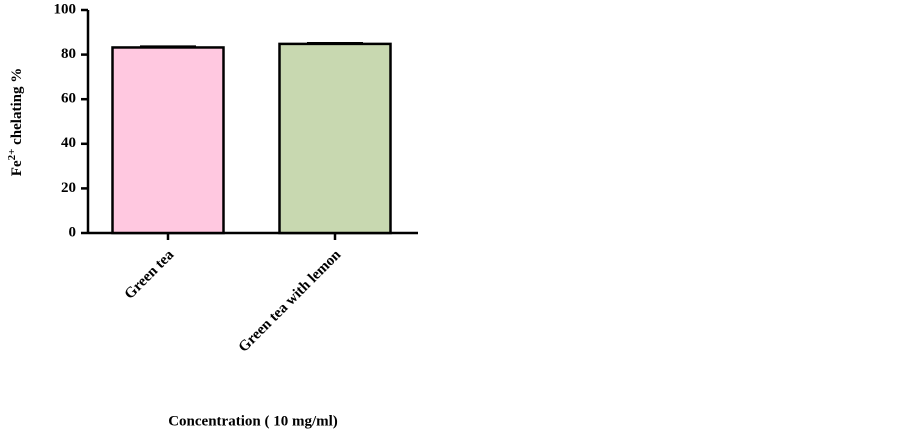  What do you see at coordinates (65, 9) in the screenshot?
I see `y-tick-label: 100` at bounding box center [65, 9].